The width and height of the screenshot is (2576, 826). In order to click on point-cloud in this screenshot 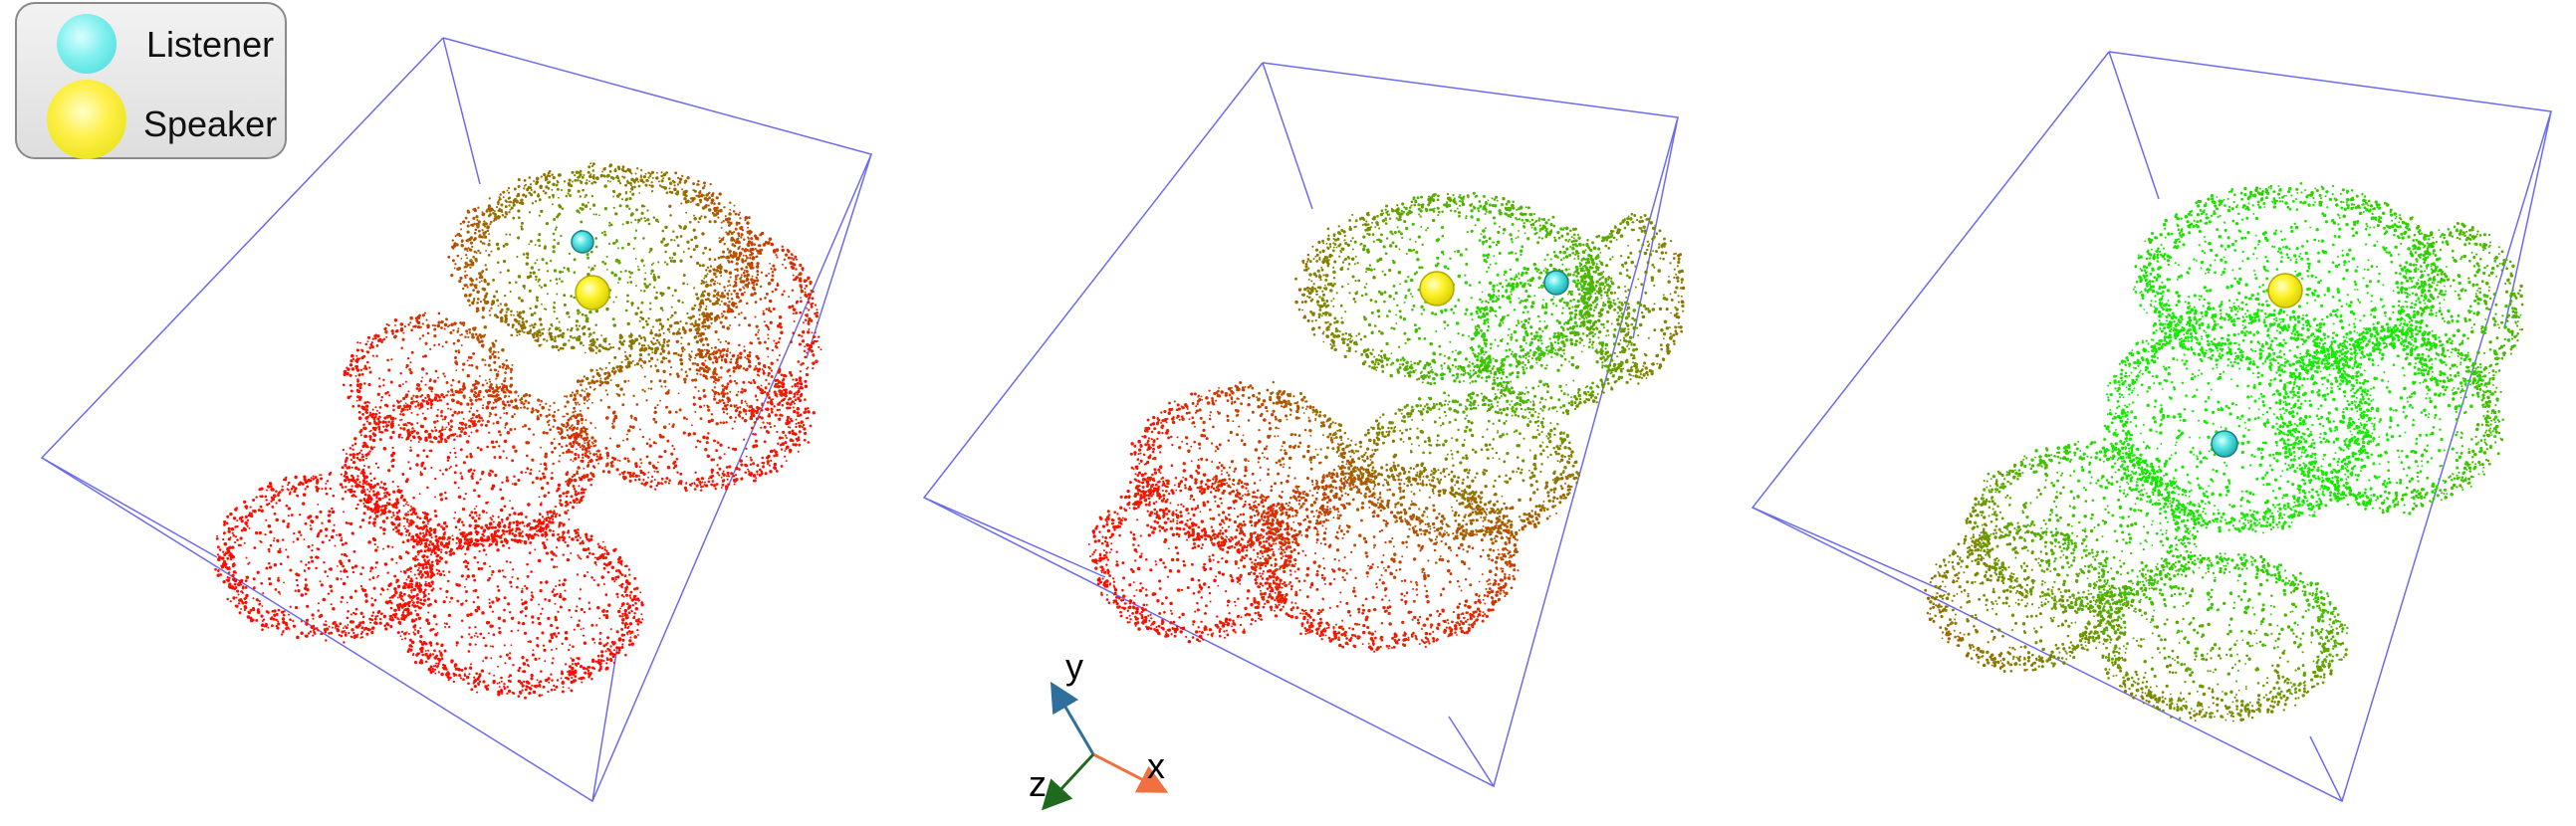, I will do `click(1386, 422)`.